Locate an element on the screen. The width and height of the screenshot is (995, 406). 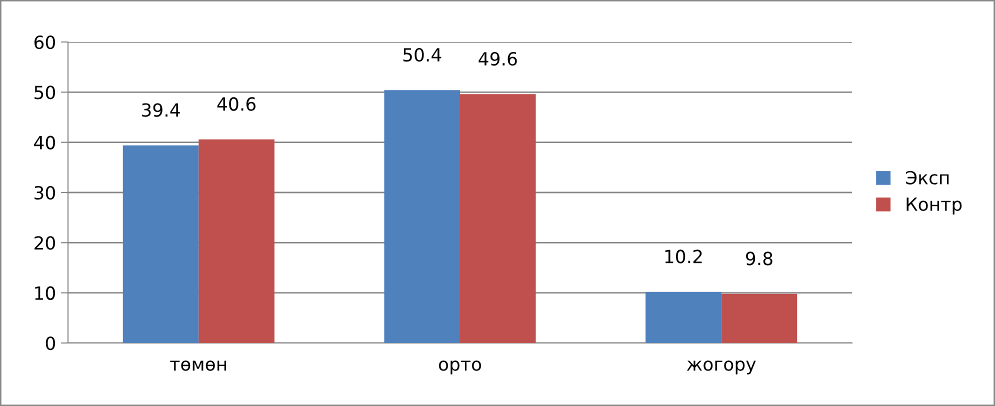
legend-label: Контр is located at coordinates (934, 206).